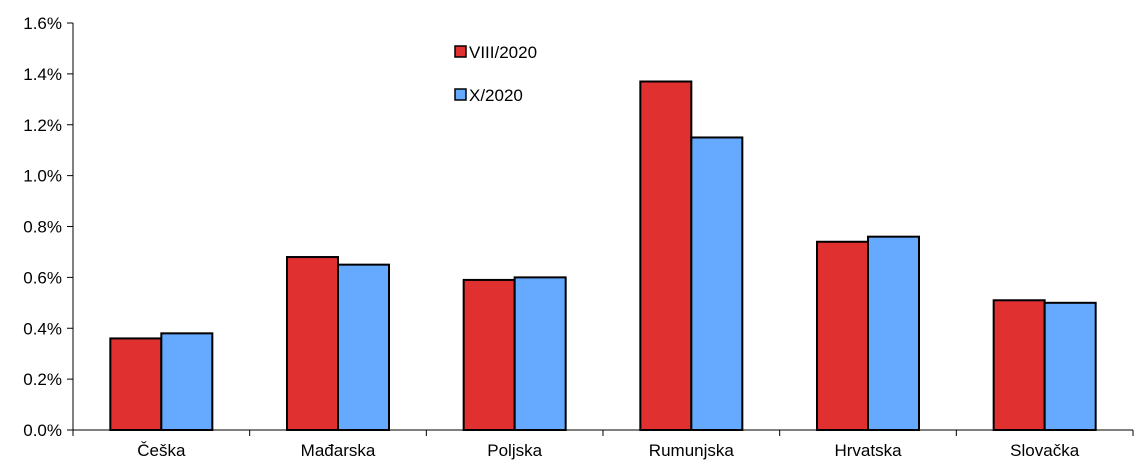 This screenshot has height=463, width=1135. What do you see at coordinates (495, 74) in the screenshot?
I see `legend: VIII/2020 X/2020` at bounding box center [495, 74].